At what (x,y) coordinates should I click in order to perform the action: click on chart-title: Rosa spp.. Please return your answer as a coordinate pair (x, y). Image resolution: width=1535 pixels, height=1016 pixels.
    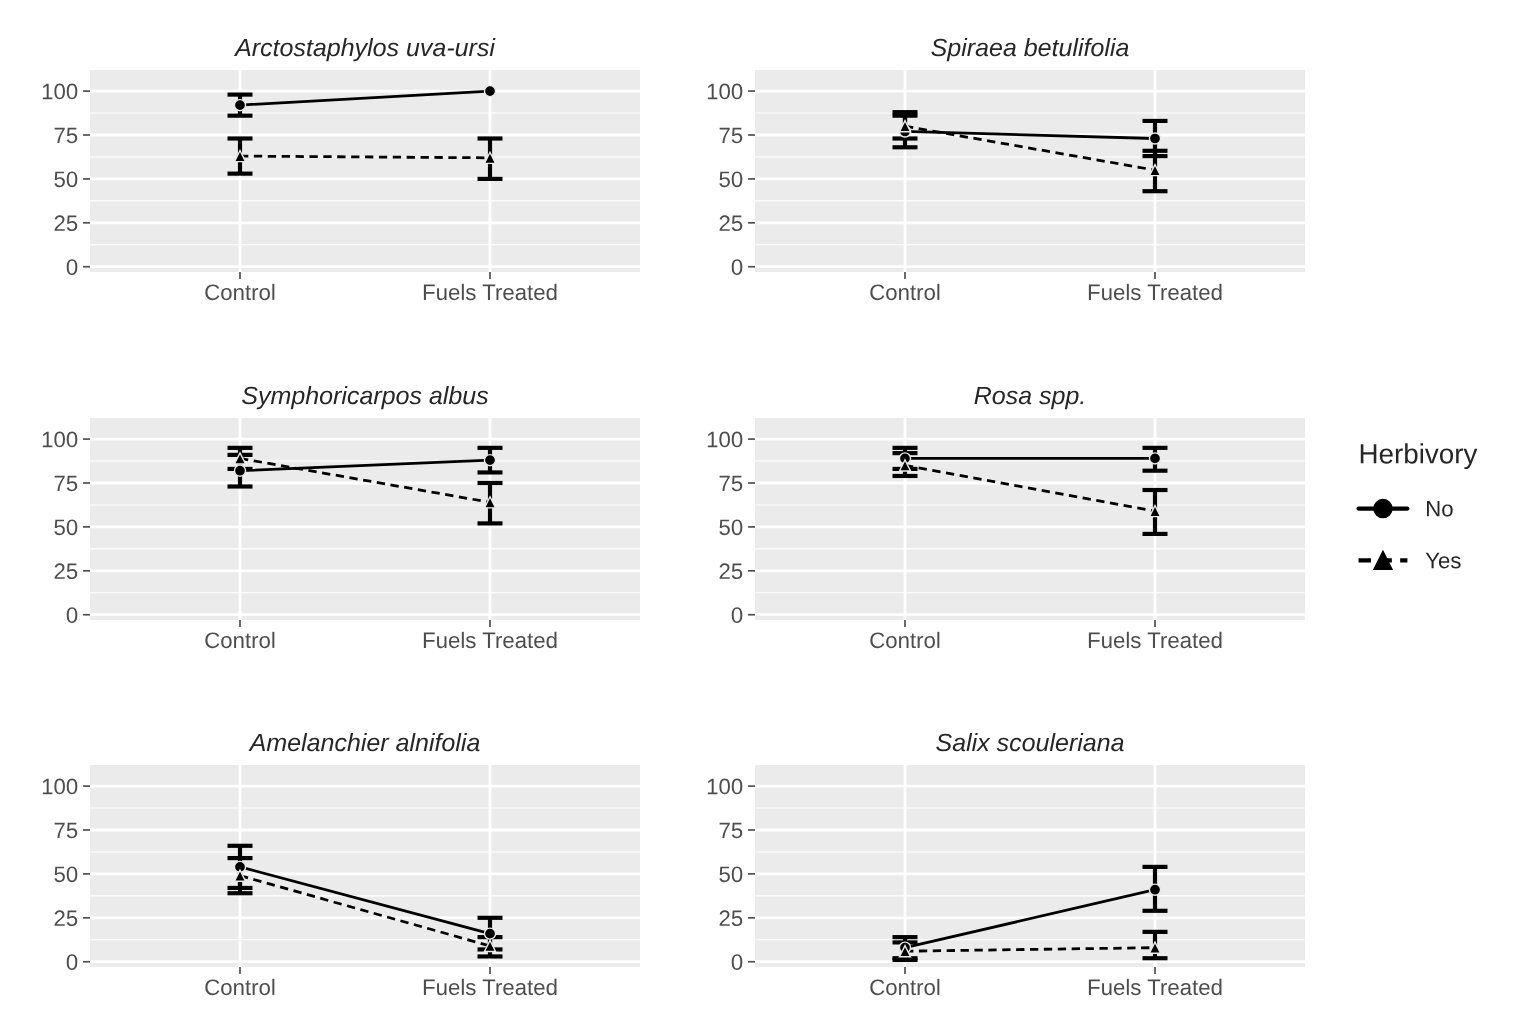
    Looking at the image, I should click on (1029, 398).